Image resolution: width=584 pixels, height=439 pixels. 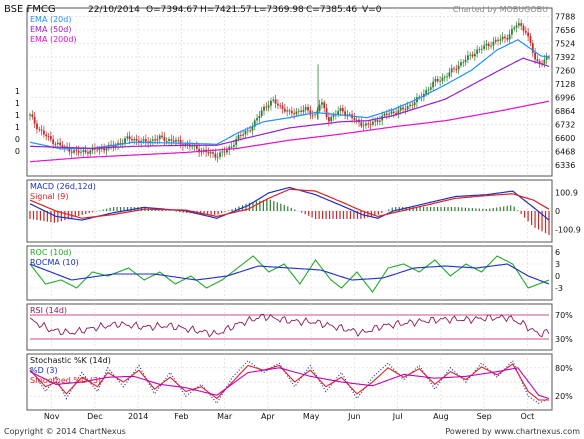 I want to click on y-tick-label: 100.9, so click(x=566, y=193).